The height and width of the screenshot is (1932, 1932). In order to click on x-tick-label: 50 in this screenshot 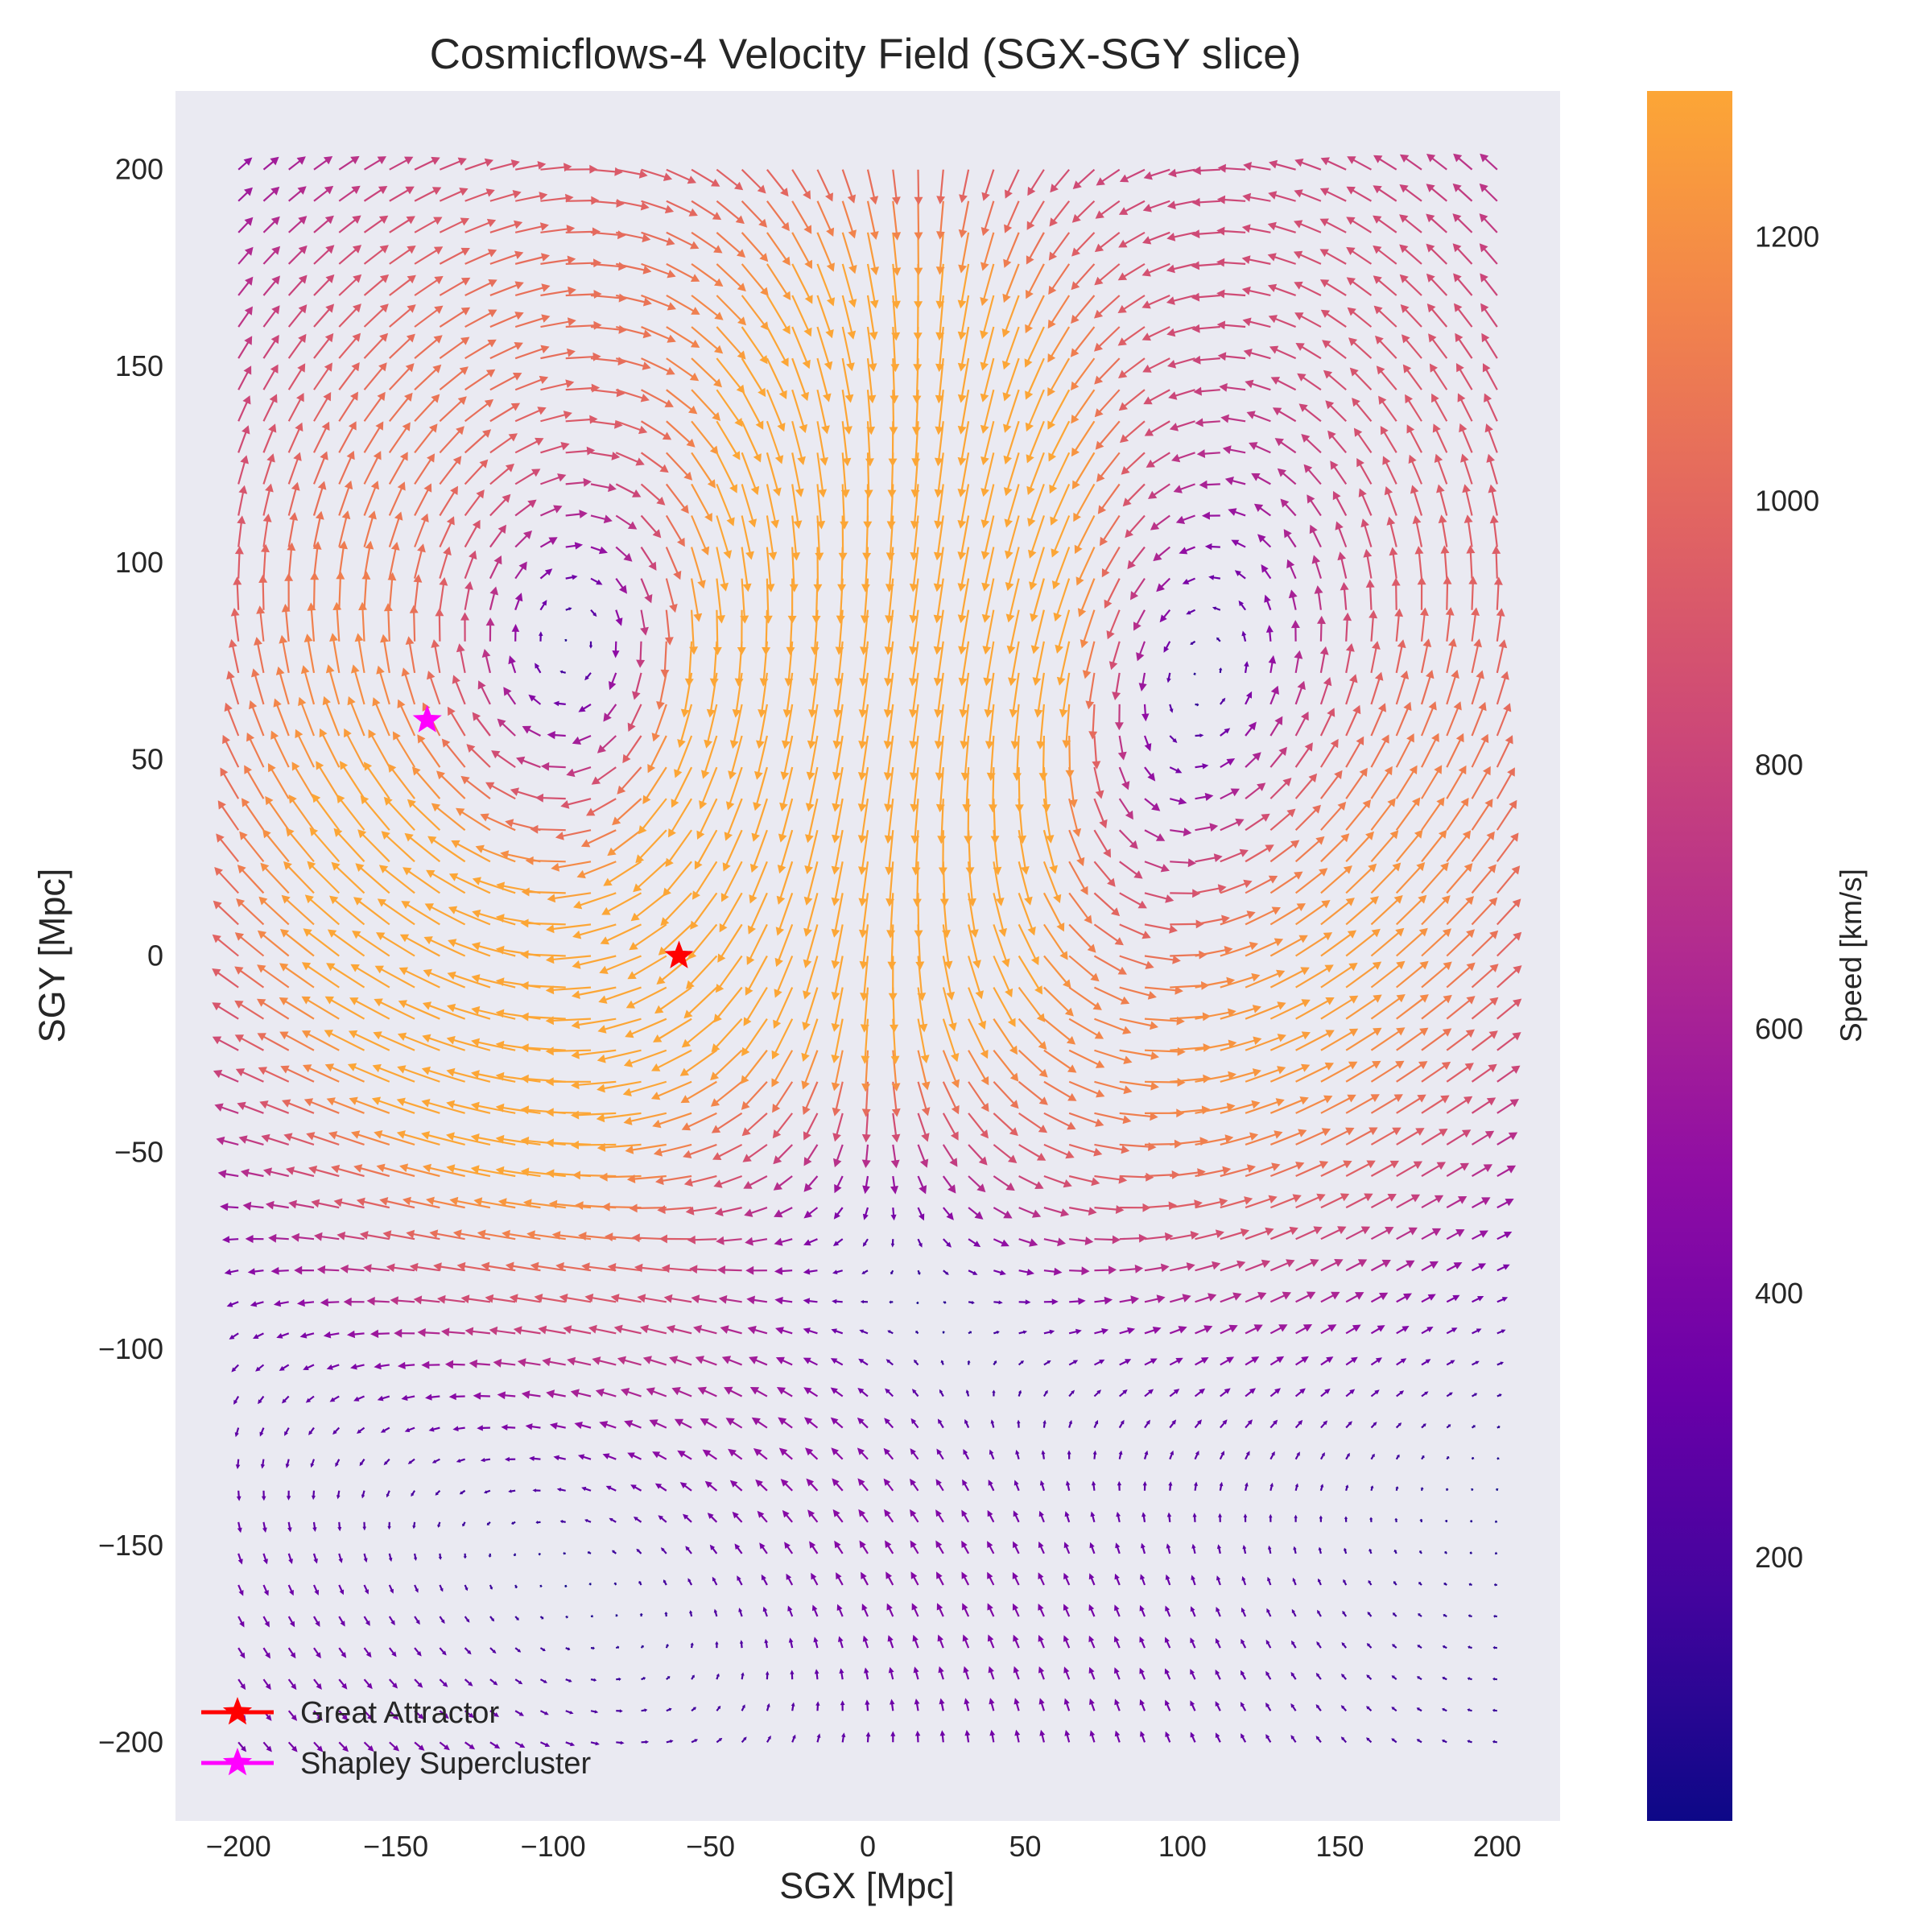, I will do `click(1025, 1847)`.